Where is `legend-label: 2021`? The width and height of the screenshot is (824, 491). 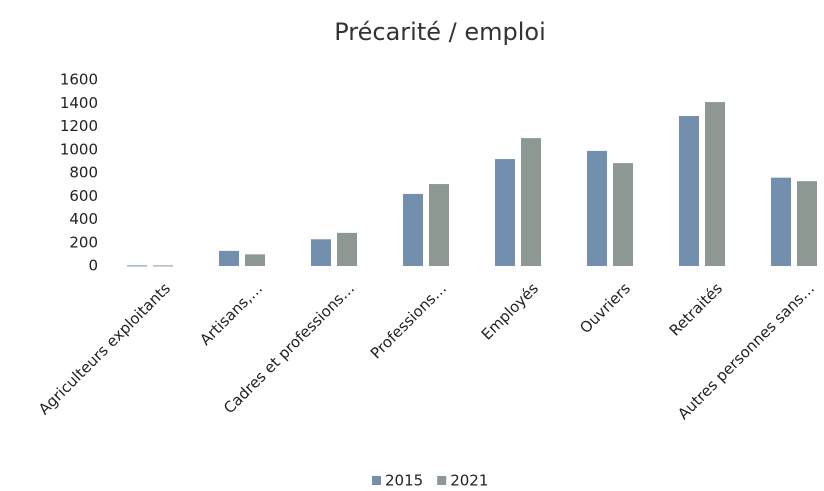 legend-label: 2021 is located at coordinates (469, 481).